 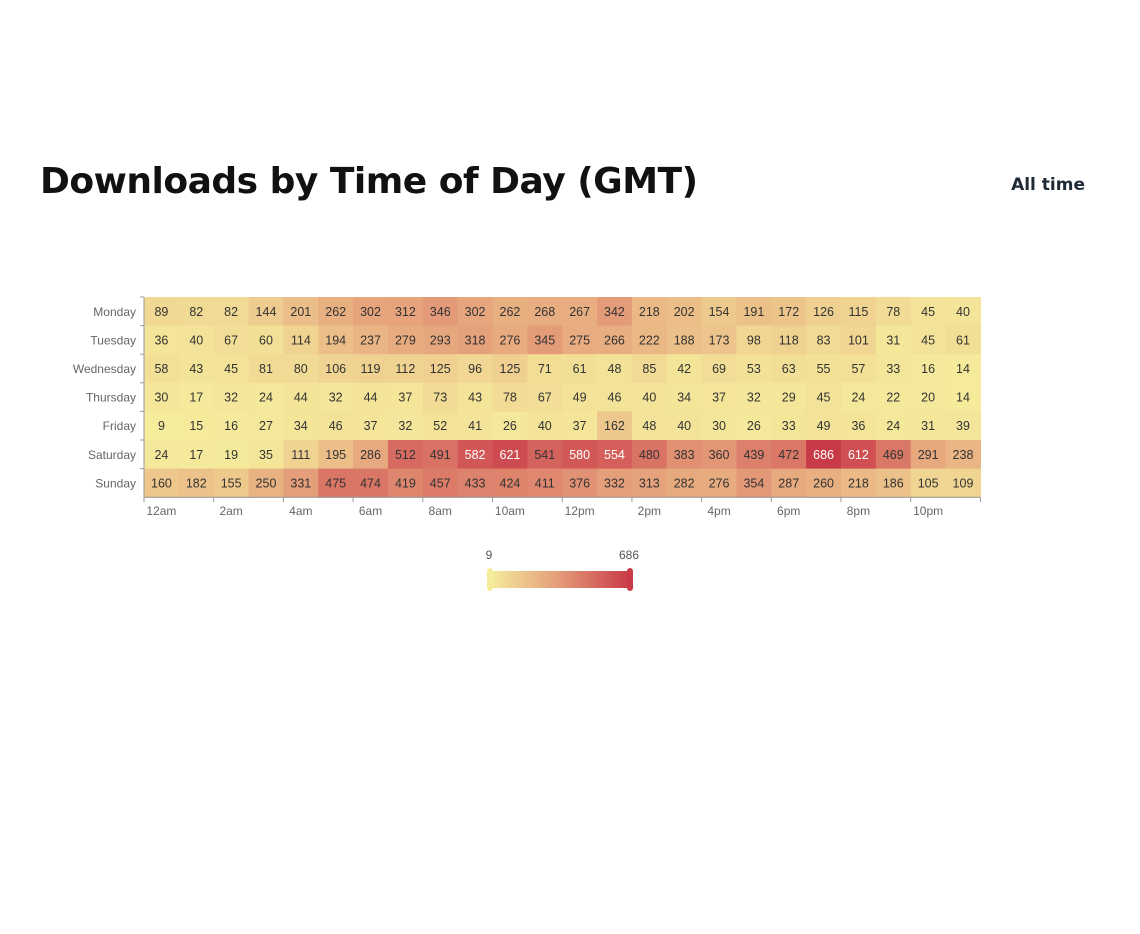 I want to click on legend-max-handle, so click(x=630, y=579).